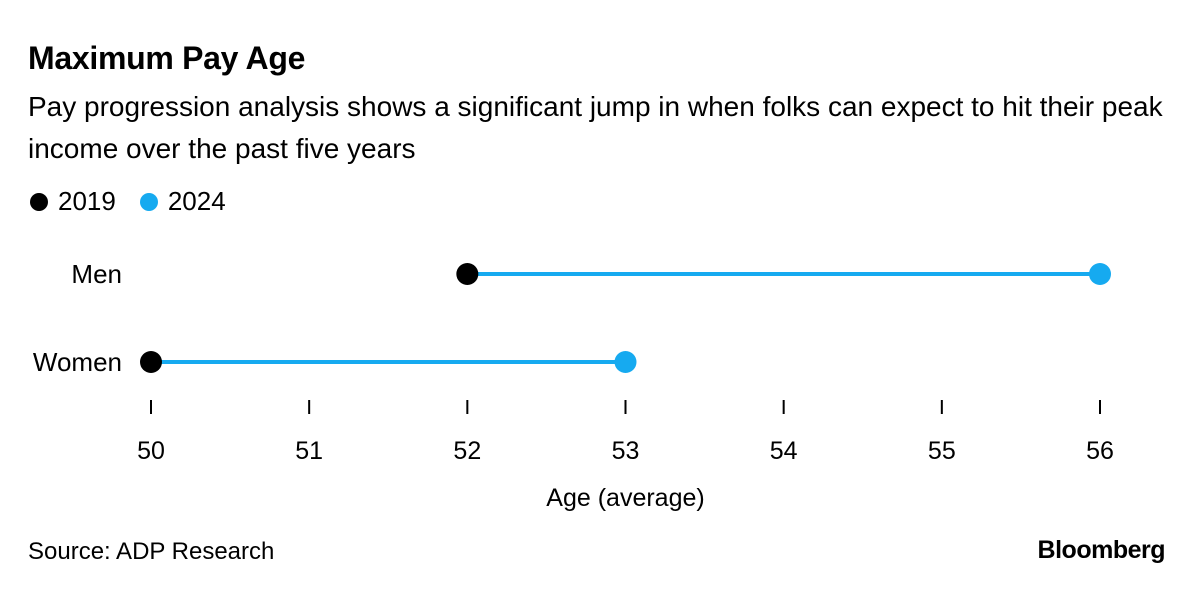  I want to click on x-tick-label-56: 56, so click(1100, 451).